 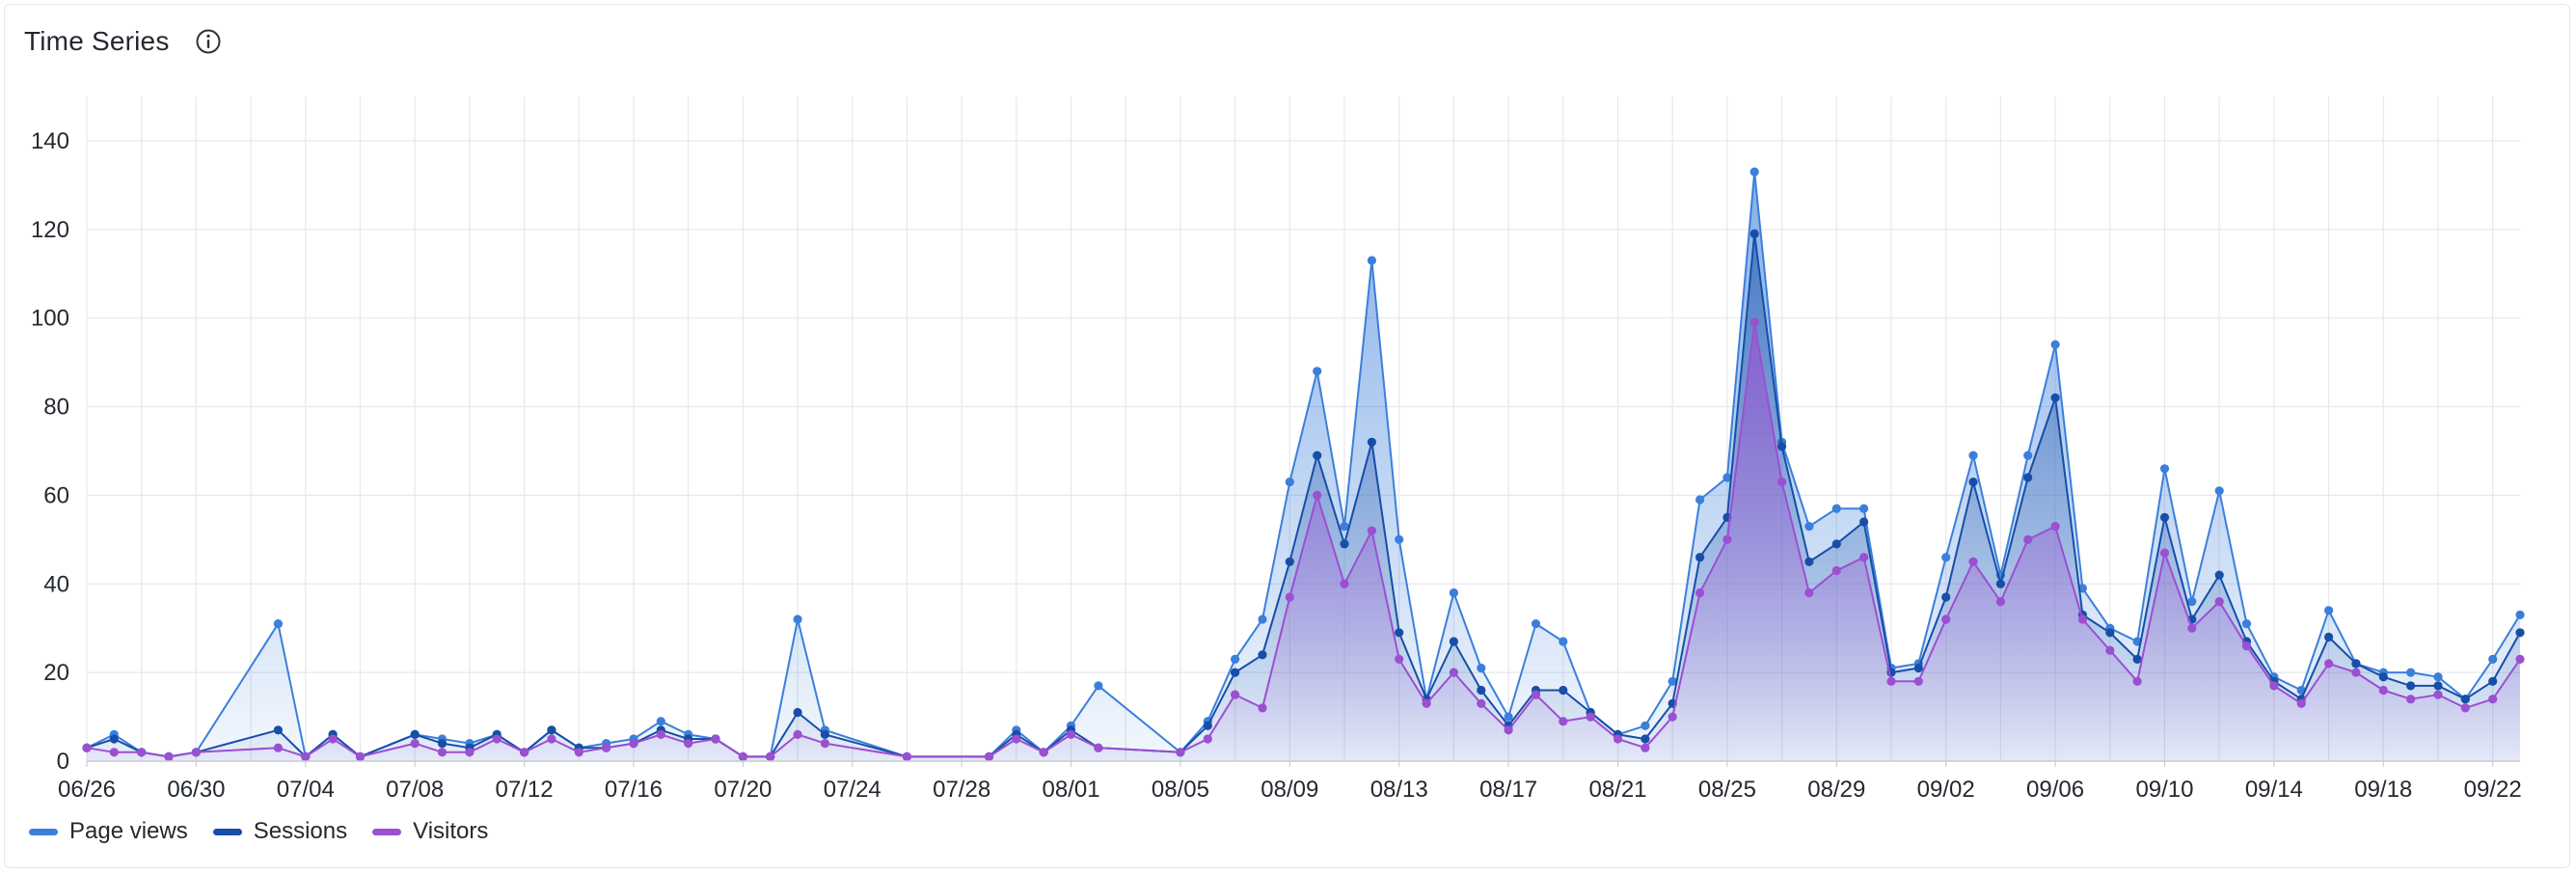 What do you see at coordinates (108, 832) in the screenshot?
I see `legend-item-page-views: Page views` at bounding box center [108, 832].